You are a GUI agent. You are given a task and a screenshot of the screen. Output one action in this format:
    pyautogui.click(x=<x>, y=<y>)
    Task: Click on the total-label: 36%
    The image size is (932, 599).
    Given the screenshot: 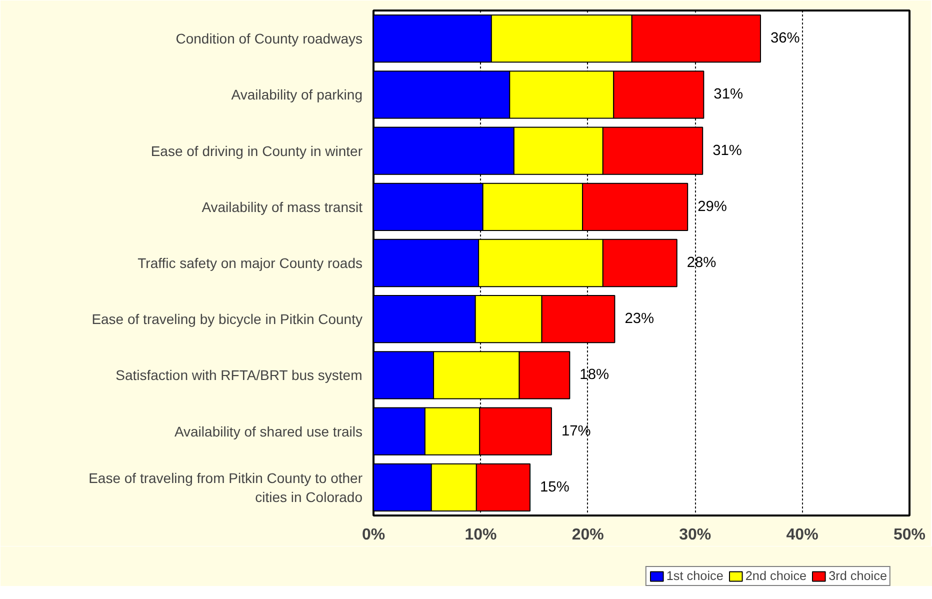 What is the action you would take?
    pyautogui.click(x=785, y=38)
    